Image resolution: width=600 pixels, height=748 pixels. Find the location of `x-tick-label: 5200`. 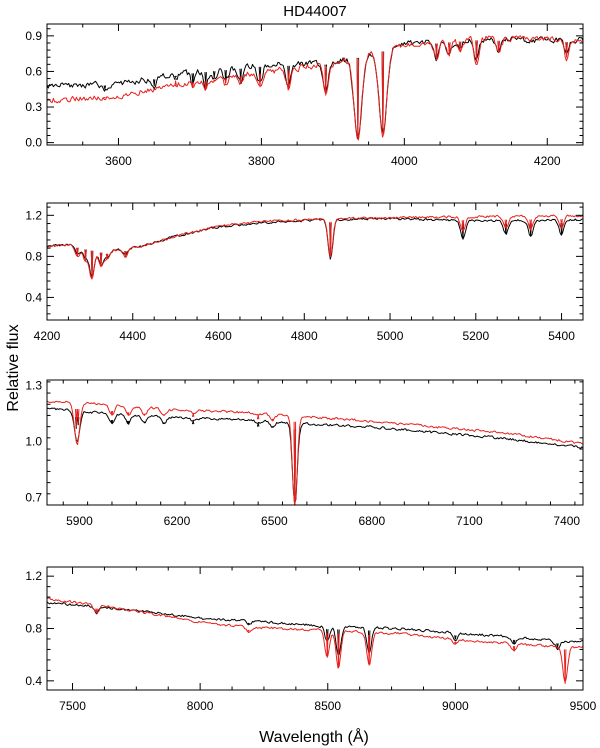

x-tick-label: 5200 is located at coordinates (475, 336).